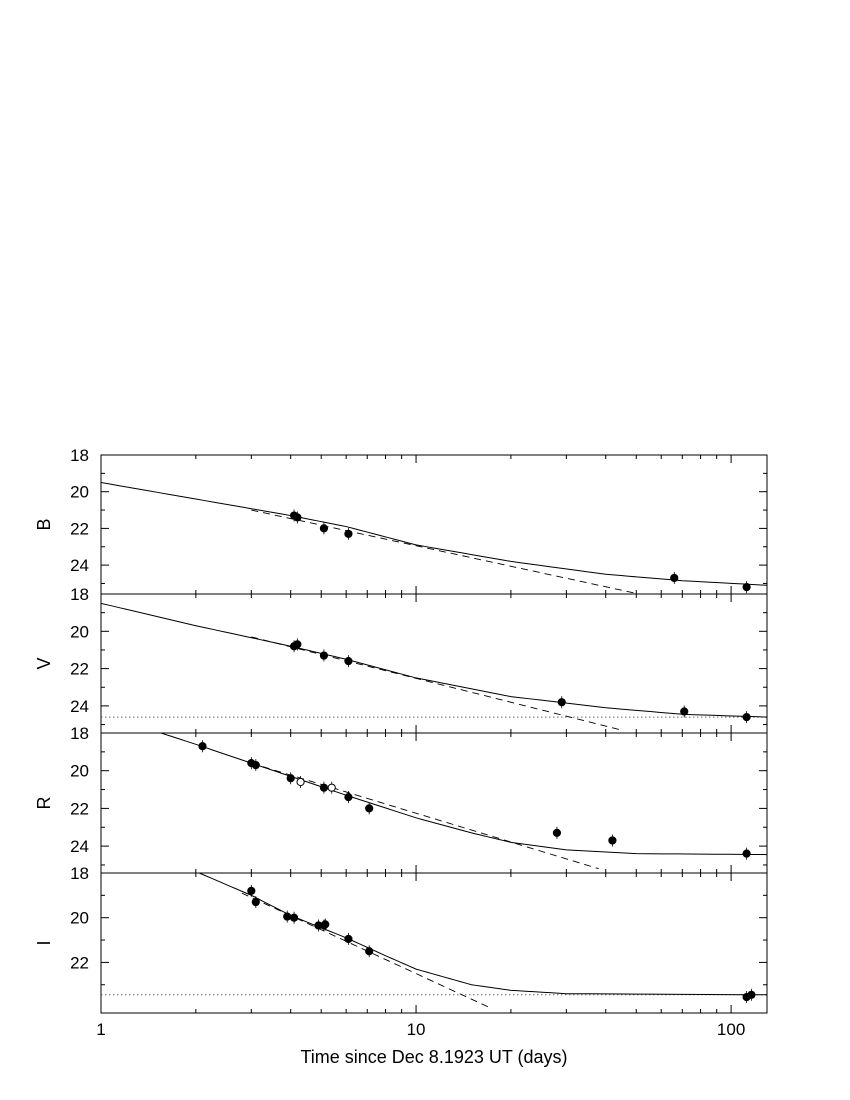  I want to click on panel-b: 18 20 22 24 B, so click(401, 520).